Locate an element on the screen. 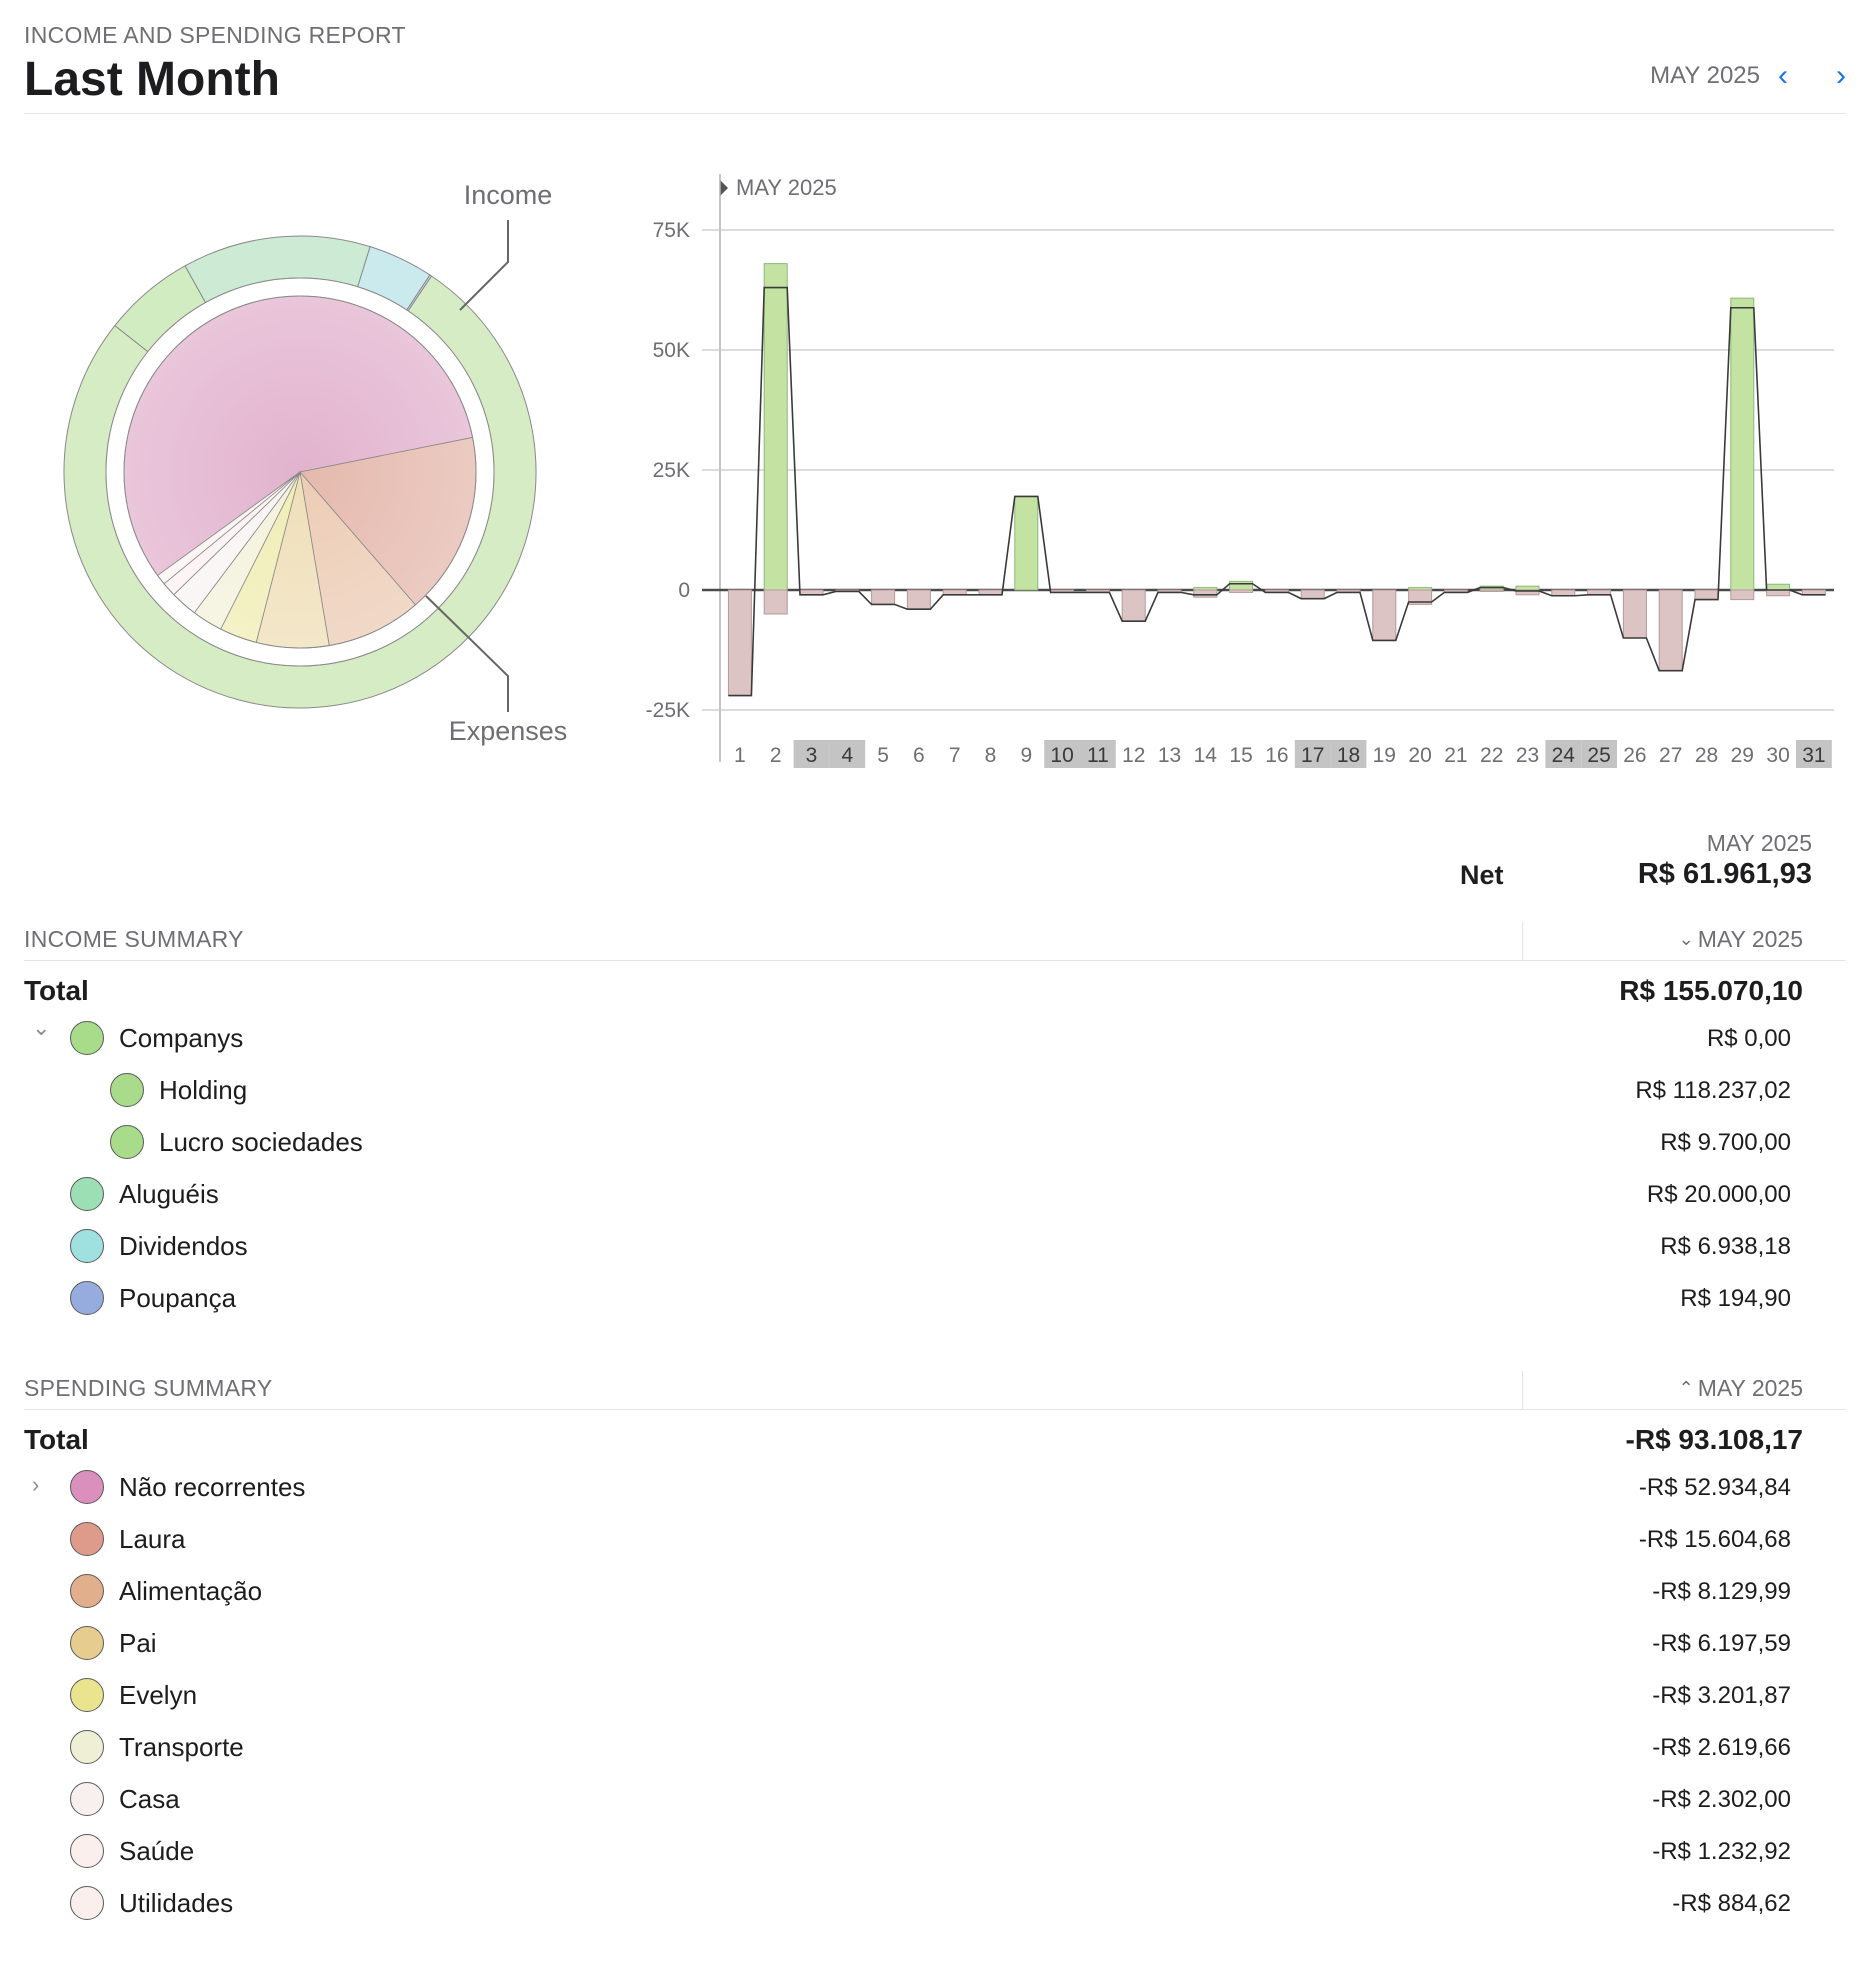  category-value: -R$ 1.232,92 is located at coordinates (1721, 1851).